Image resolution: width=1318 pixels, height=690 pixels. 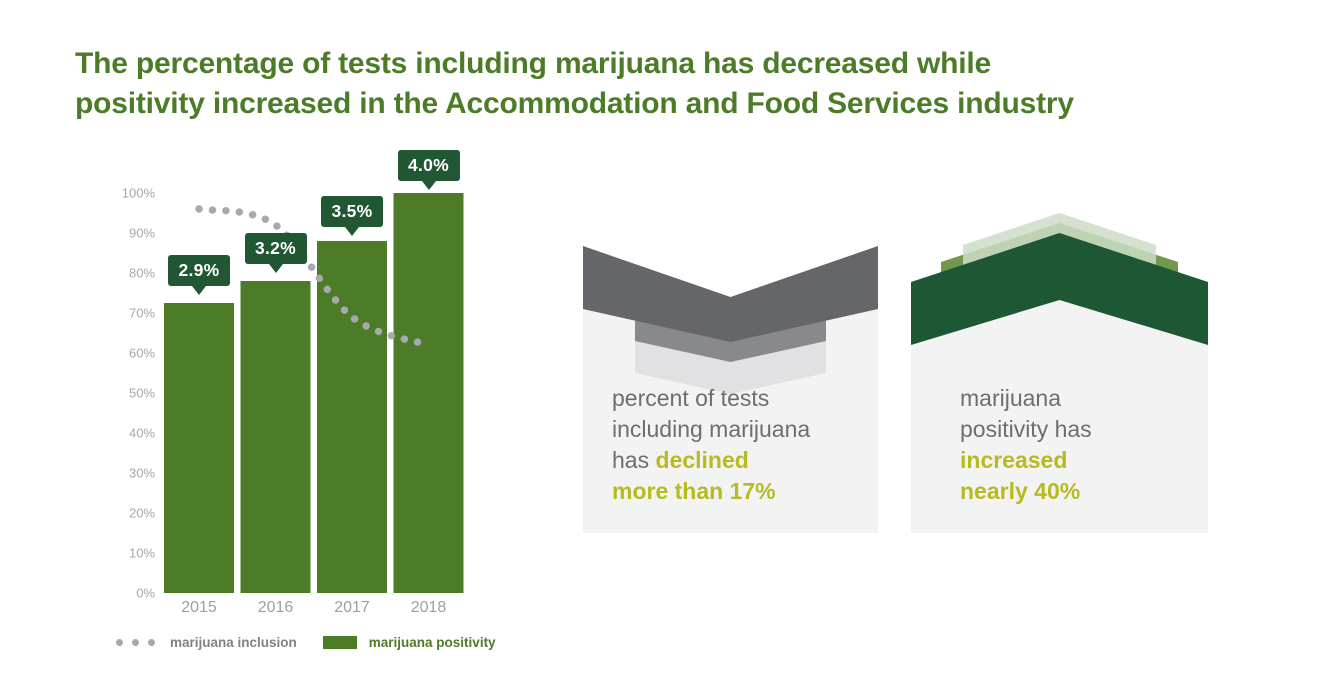 What do you see at coordinates (142, 553) in the screenshot?
I see `y-axis-tick: 10%` at bounding box center [142, 553].